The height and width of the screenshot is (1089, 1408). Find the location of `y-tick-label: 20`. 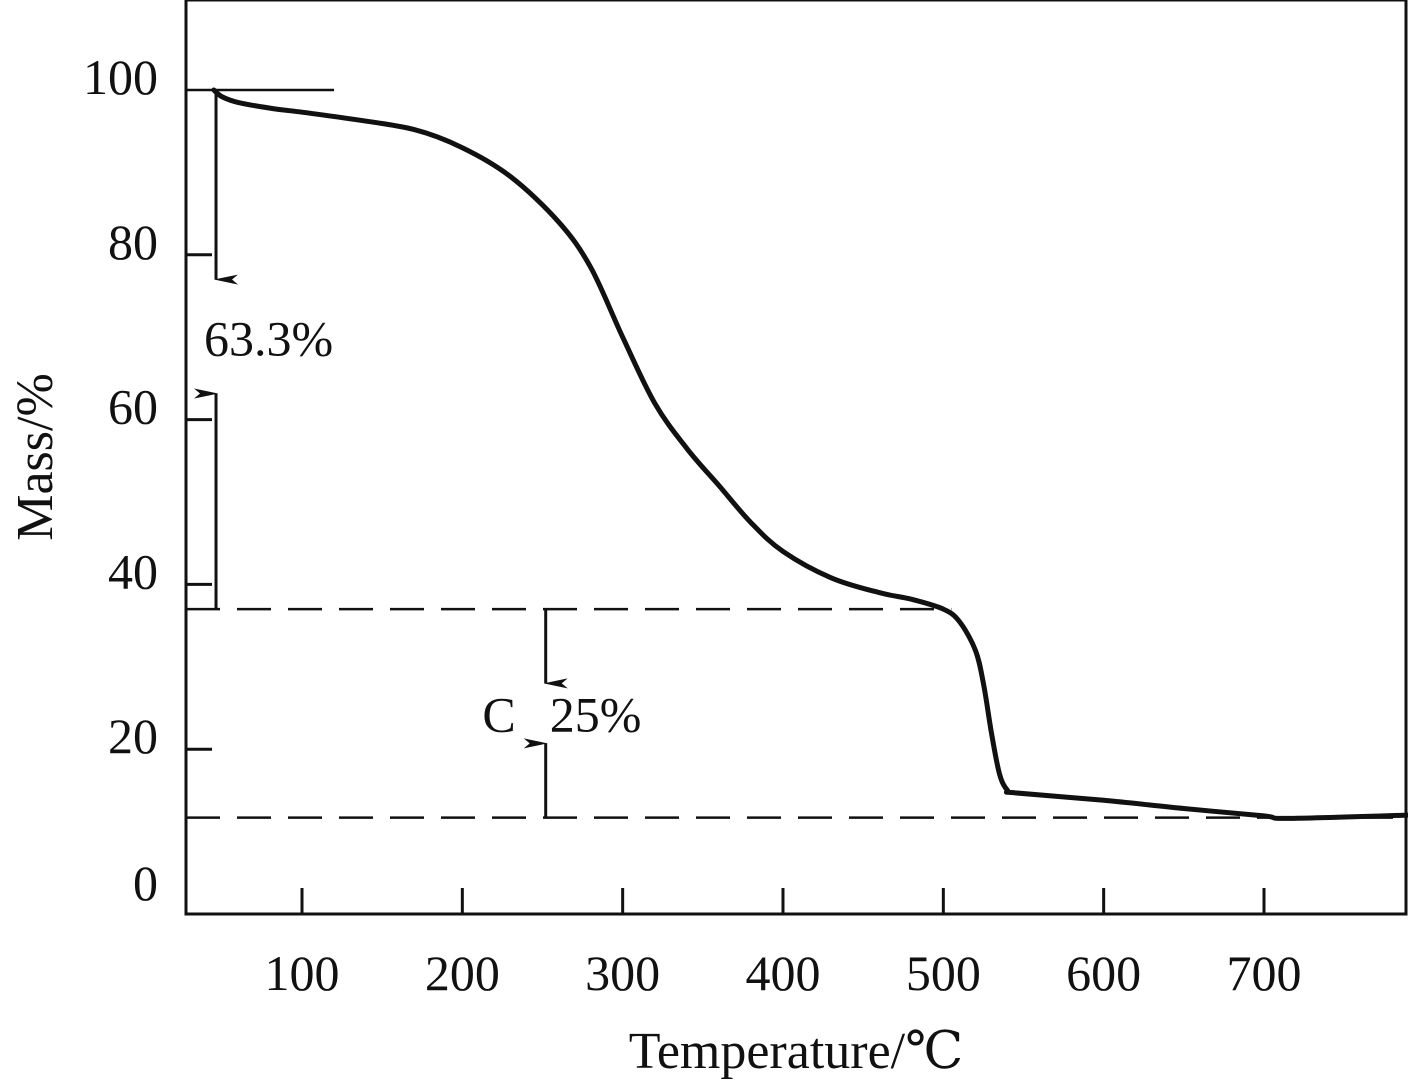

y-tick-label: 20 is located at coordinates (133, 736).